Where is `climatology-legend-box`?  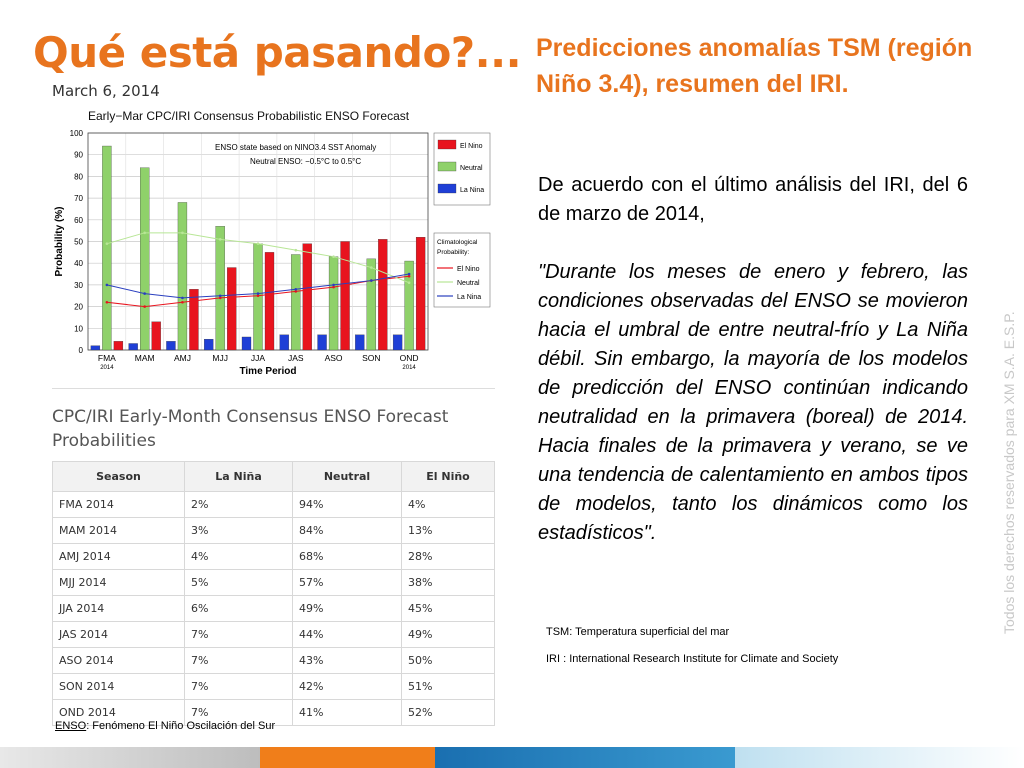 climatology-legend-box is located at coordinates (462, 270).